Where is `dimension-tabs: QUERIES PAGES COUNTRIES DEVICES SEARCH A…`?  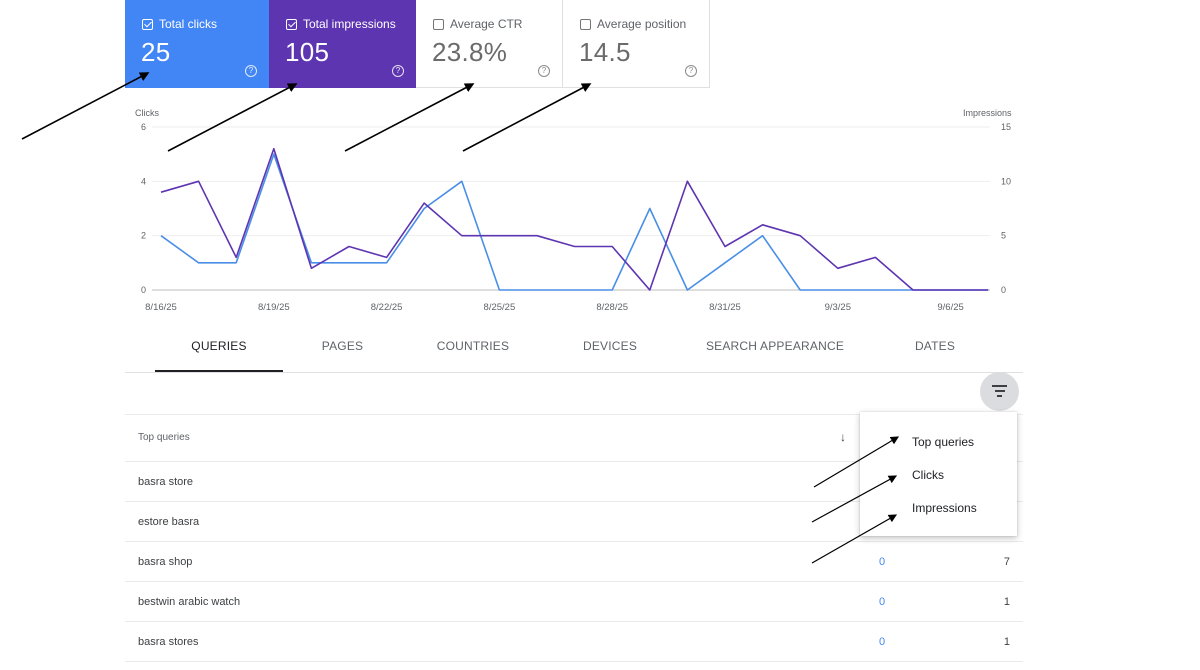 dimension-tabs: QUERIES PAGES COUNTRIES DEVICES SEARCH A… is located at coordinates (574, 351).